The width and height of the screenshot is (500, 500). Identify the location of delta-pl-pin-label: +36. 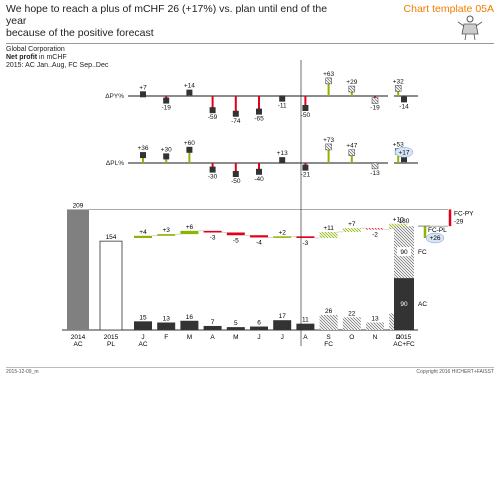
(142, 148).